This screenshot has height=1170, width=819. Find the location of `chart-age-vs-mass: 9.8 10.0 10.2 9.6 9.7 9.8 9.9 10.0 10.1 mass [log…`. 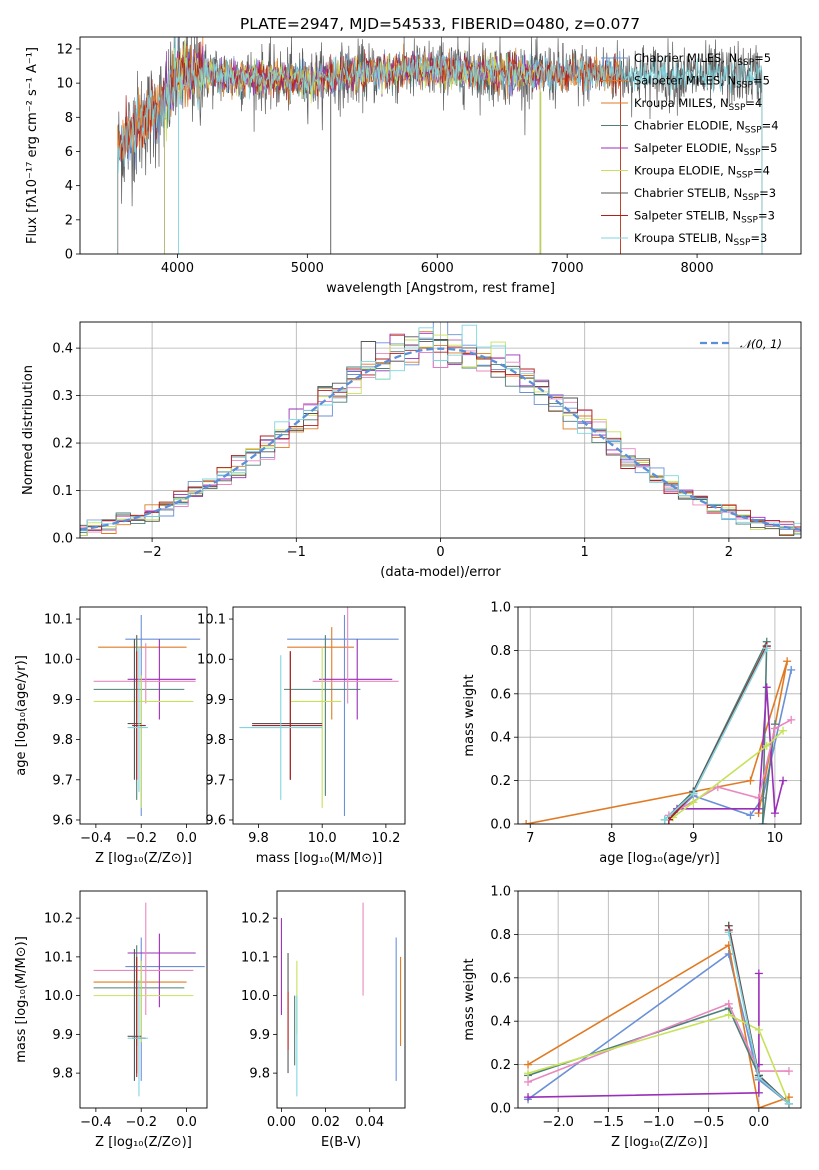

chart-age-vs-mass: 9.8 10.0 10.2 9.6 9.7 9.8 9.9 10.0 10.1 mass [log… is located at coordinates (301, 736).